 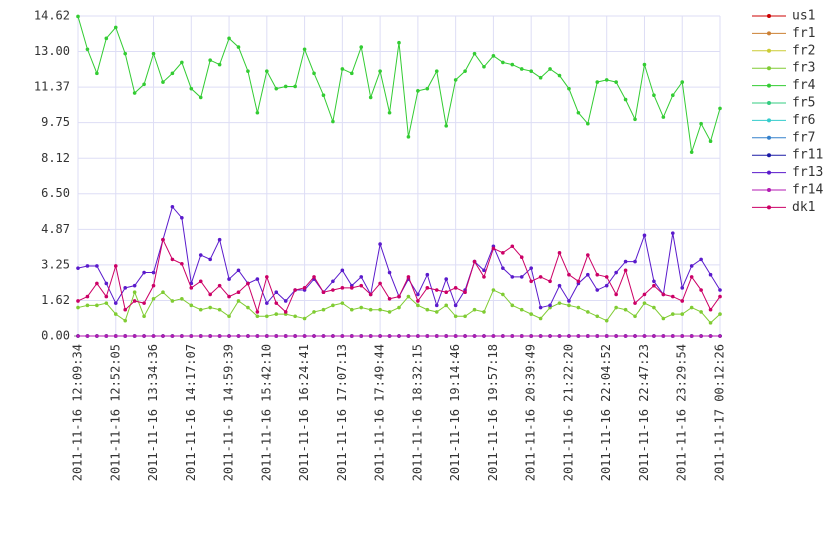 I want to click on x-tick-label: 2011-11-16 19:14:46, so click(x=455, y=412).